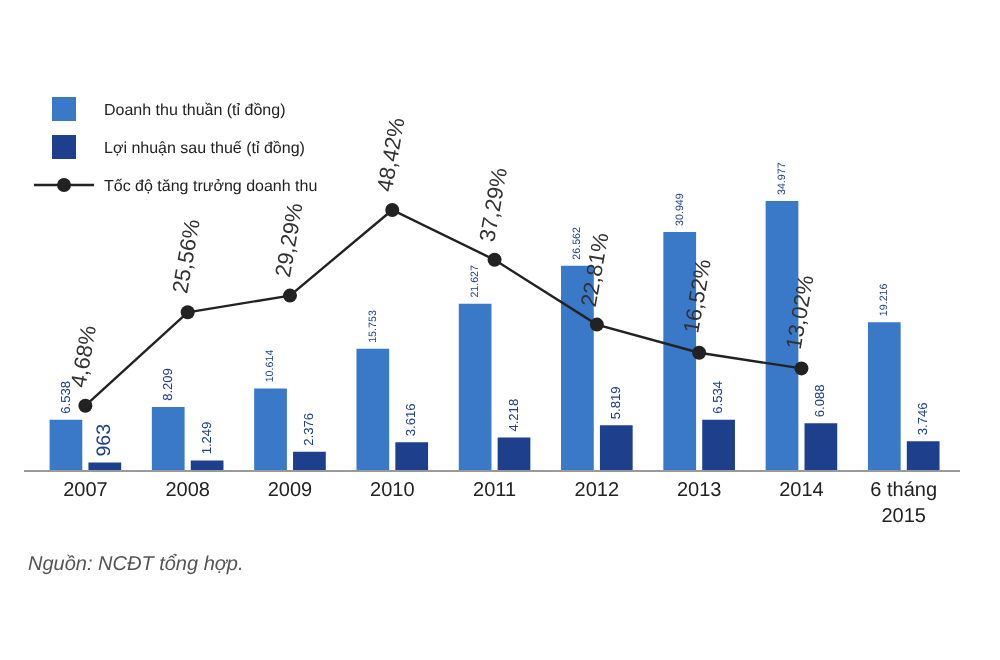  Describe the element at coordinates (392, 154) in the screenshot. I see `data-label: 48,42%` at that location.